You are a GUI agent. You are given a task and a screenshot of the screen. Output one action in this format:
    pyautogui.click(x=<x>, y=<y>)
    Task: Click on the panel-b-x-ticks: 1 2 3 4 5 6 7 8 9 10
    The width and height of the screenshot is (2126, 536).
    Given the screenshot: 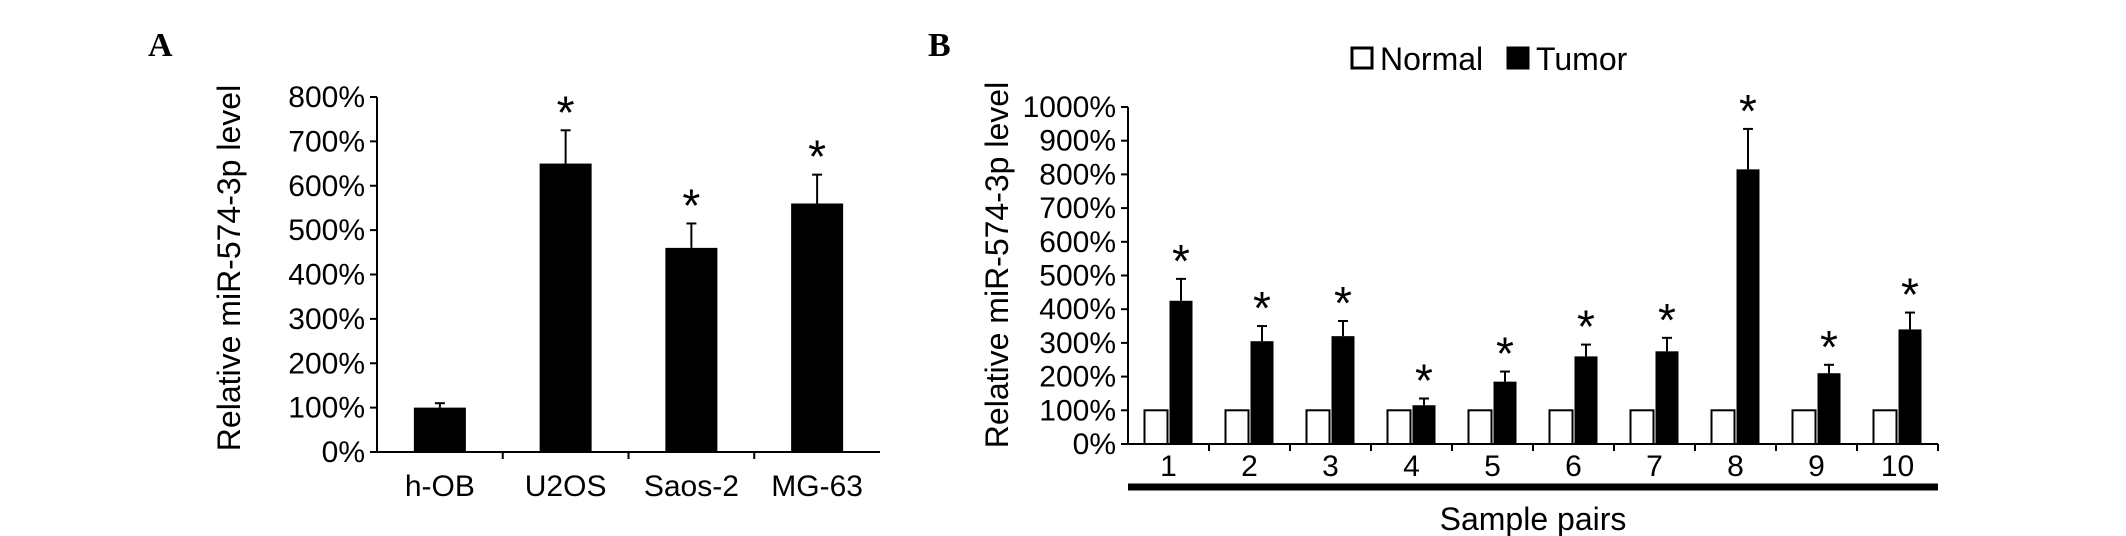 What is the action you would take?
    pyautogui.click(x=1549, y=463)
    